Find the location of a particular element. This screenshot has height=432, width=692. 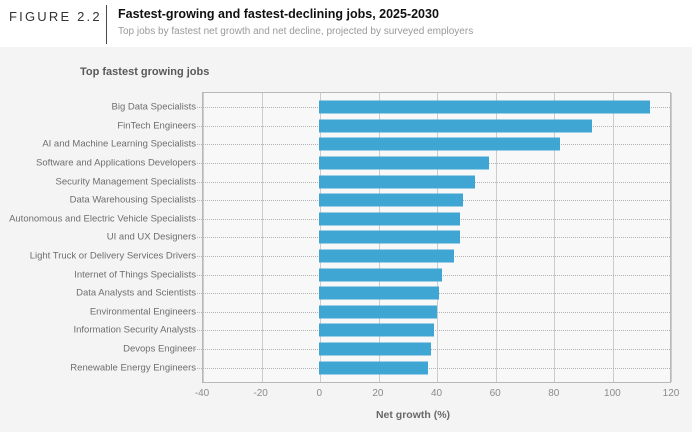

bar-row: UI and UX Designers is located at coordinates (335, 237).